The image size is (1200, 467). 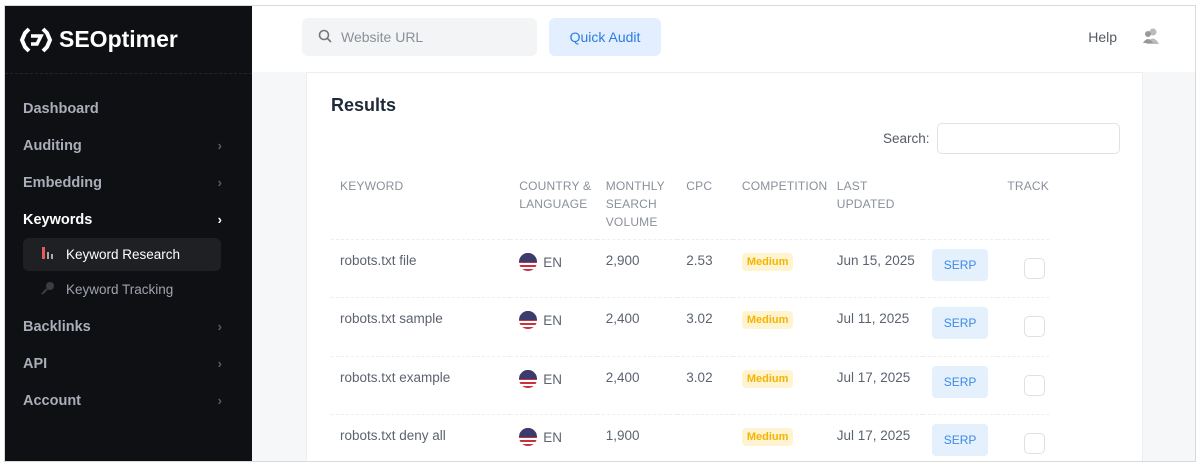 I want to click on sidebar-item-account: Account ›, so click(x=128, y=400).